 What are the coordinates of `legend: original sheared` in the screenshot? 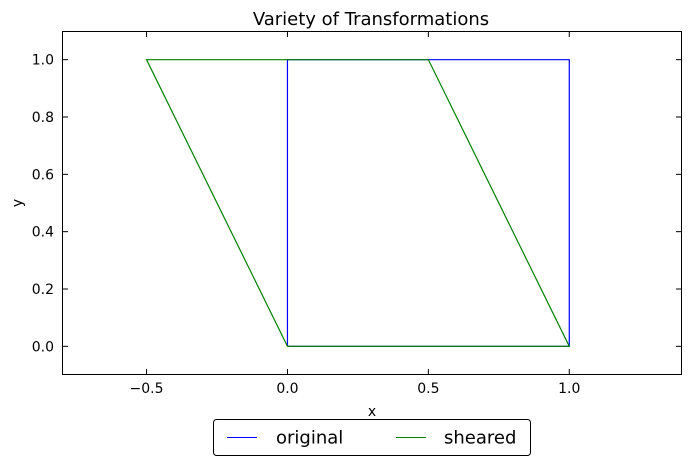 It's located at (372, 437).